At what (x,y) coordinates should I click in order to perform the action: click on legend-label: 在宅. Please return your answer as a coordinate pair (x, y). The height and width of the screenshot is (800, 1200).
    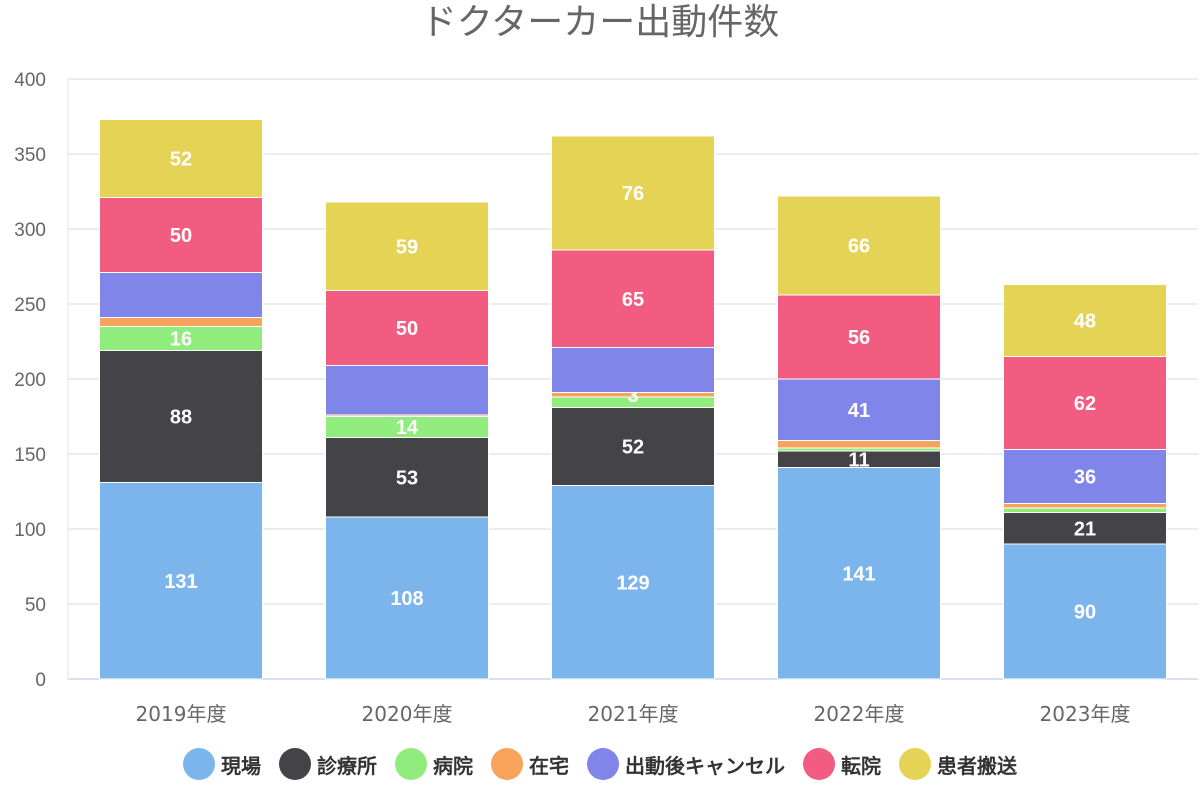
    Looking at the image, I should click on (549, 765).